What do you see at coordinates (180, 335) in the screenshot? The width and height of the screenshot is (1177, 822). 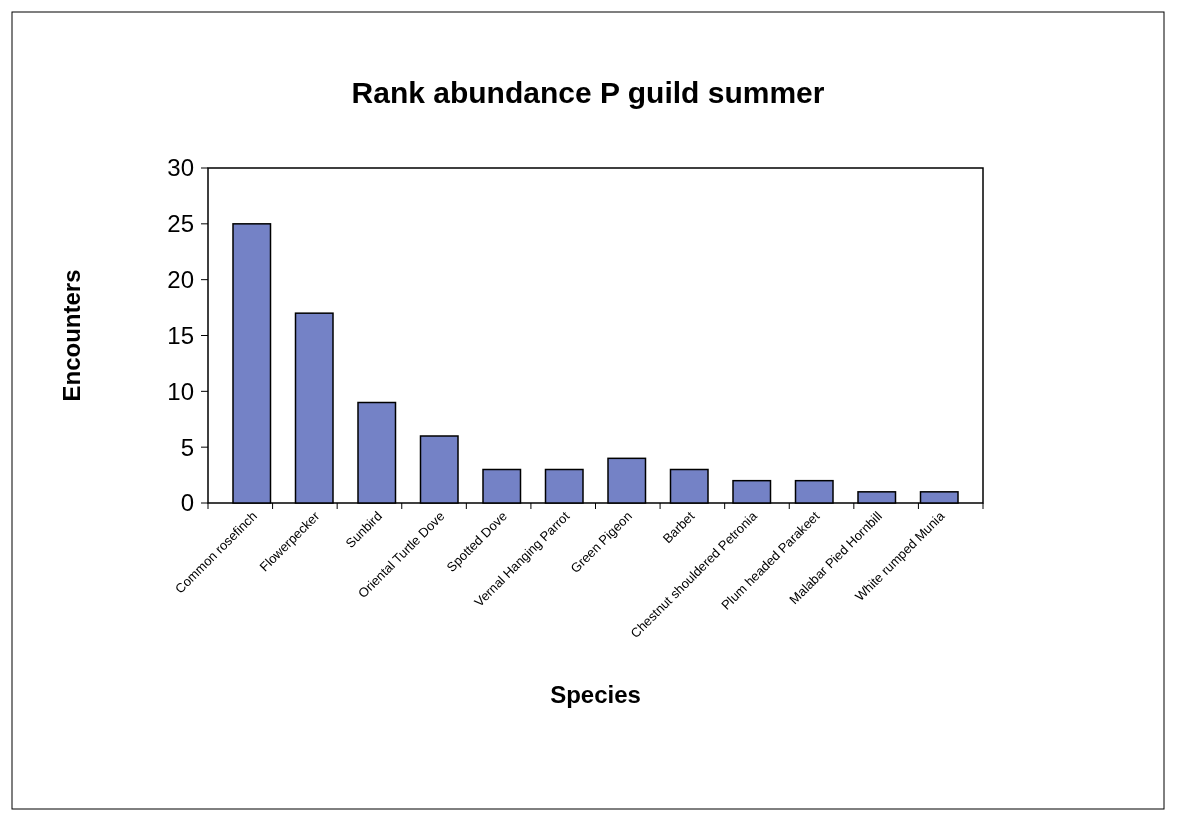 I see `y-tick-label: 15` at bounding box center [180, 335].